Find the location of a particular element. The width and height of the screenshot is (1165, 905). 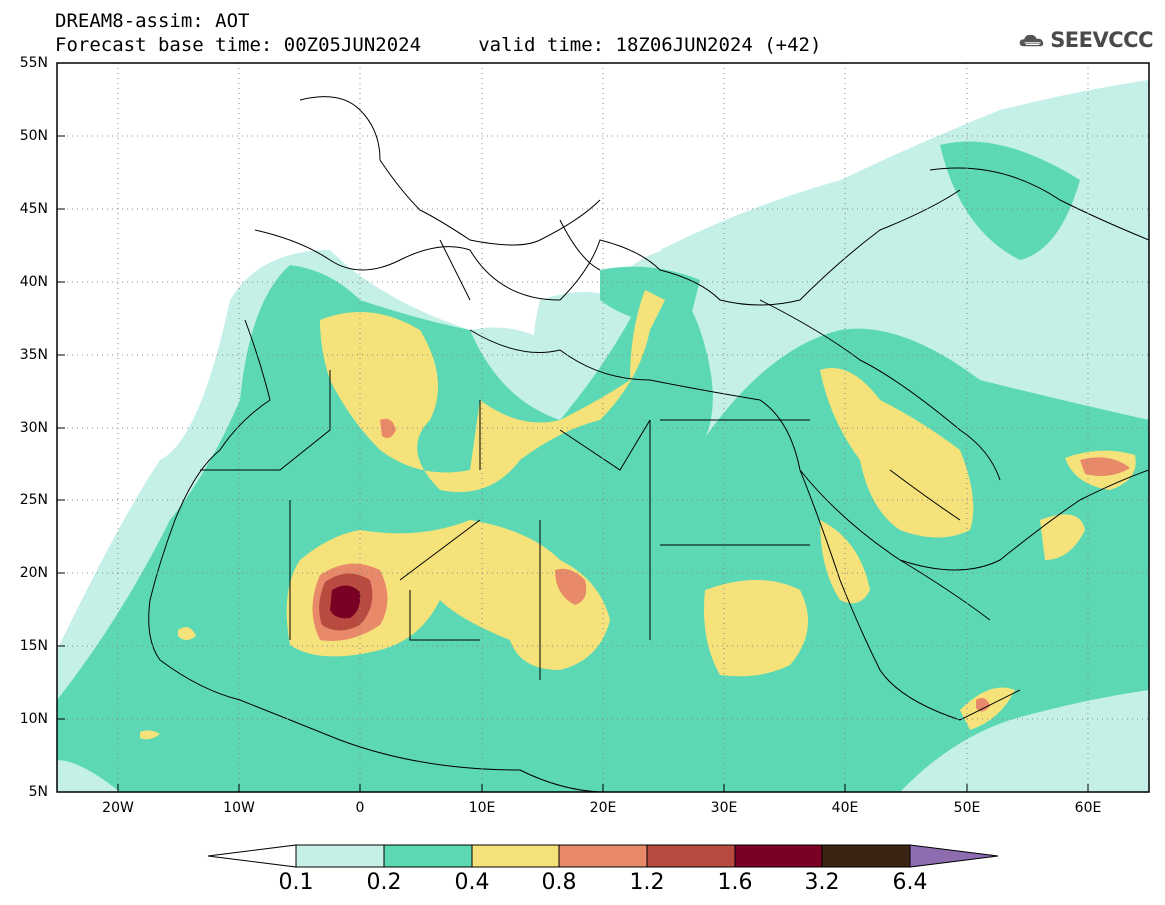

lon-label: 10E is located at coordinates (482, 808).